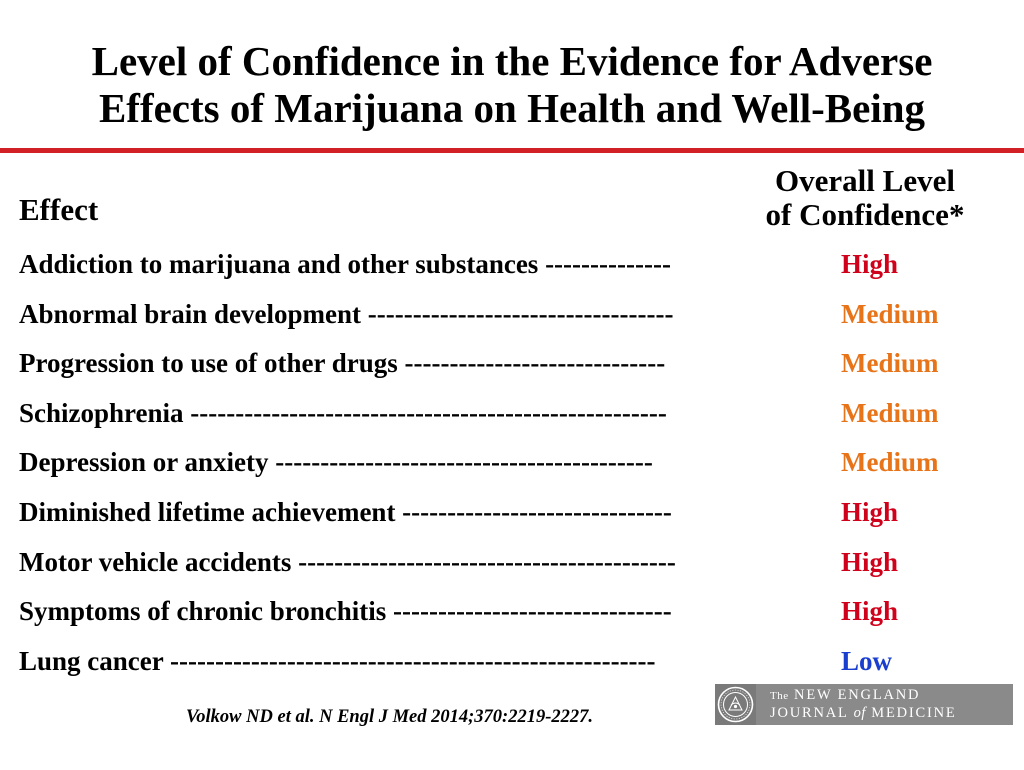 Image resolution: width=1024 pixels, height=770 pixels. I want to click on effect-column-header: Effect, so click(59, 209).